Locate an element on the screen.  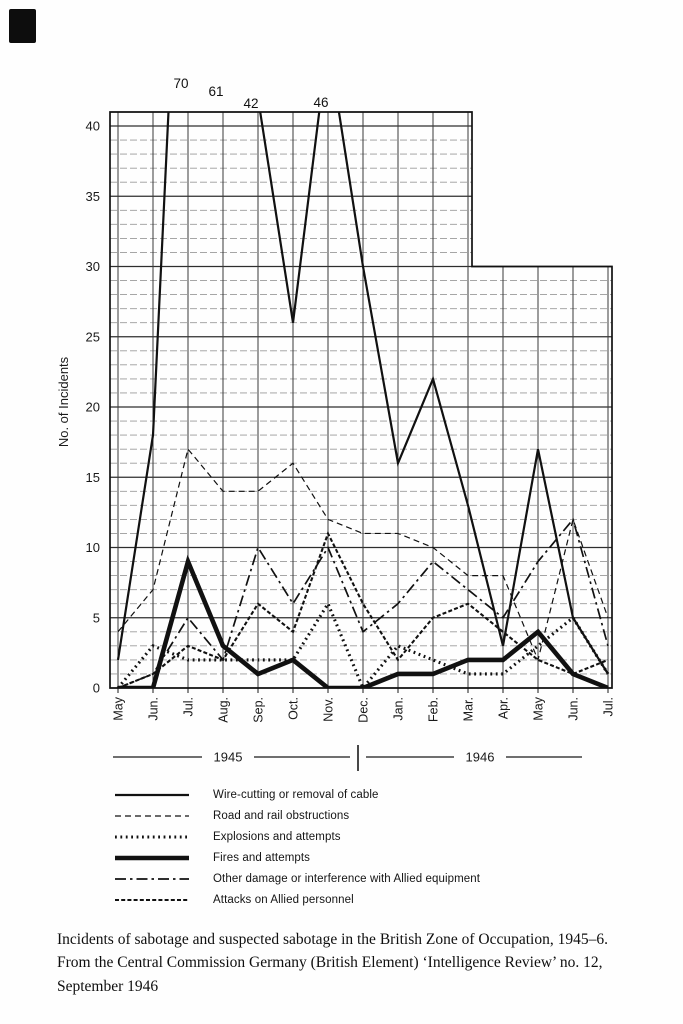
month-label: Feb. is located at coordinates (434, 709).